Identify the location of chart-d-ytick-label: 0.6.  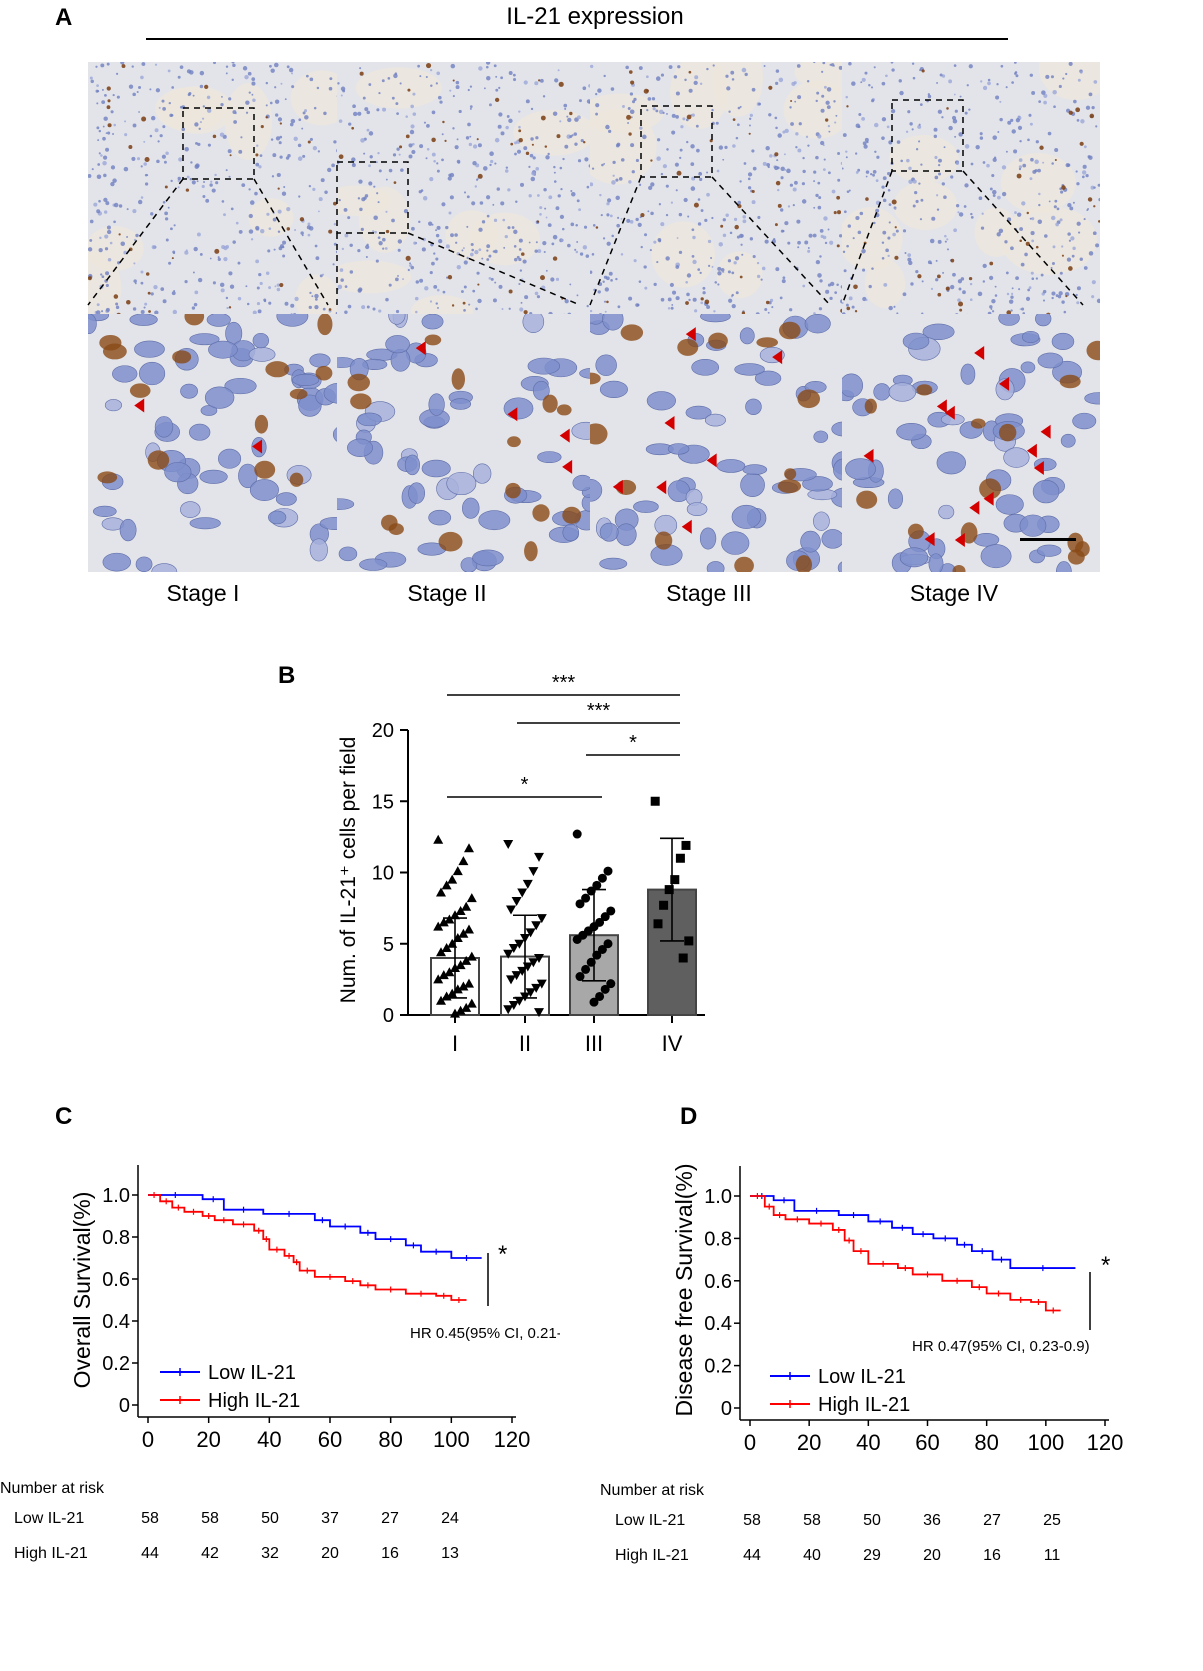
(718, 1282).